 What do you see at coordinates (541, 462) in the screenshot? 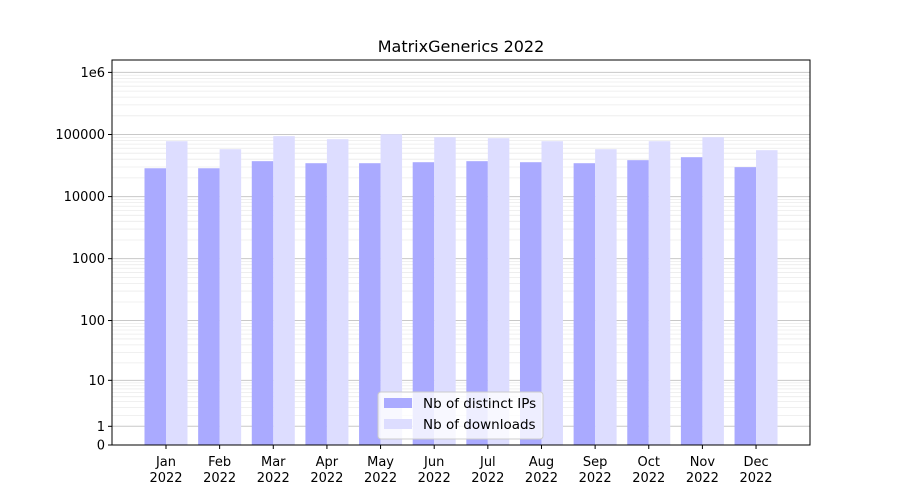
I see `x-tick-label-month: Aug` at bounding box center [541, 462].